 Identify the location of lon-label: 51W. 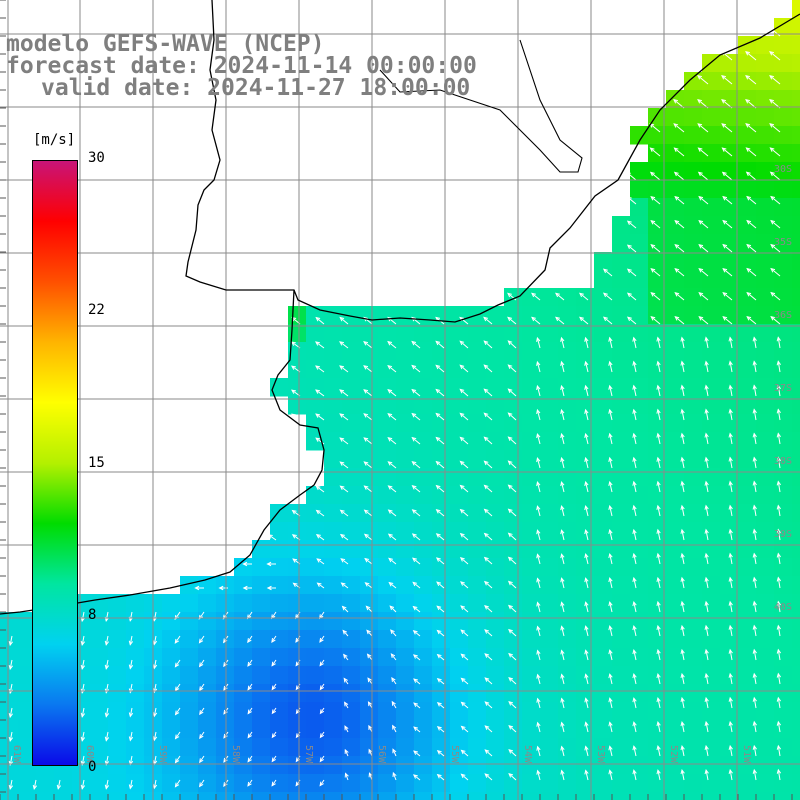
(746, 754).